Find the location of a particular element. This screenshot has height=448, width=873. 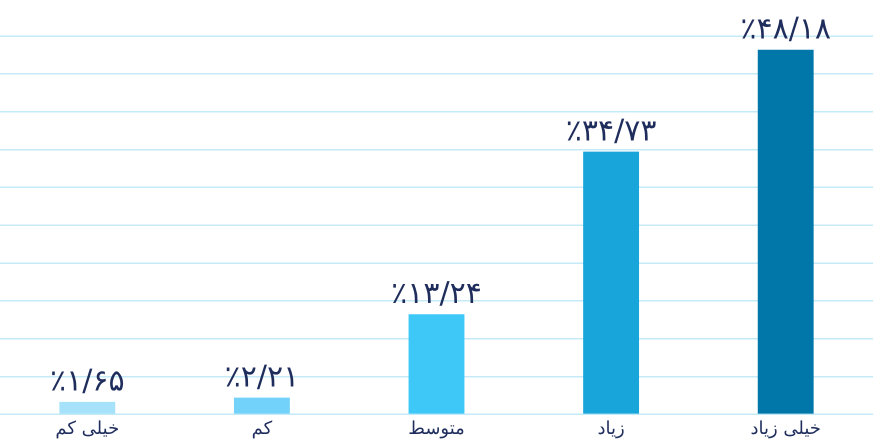

data-label: ٪۱/۶۵ is located at coordinates (87, 381).